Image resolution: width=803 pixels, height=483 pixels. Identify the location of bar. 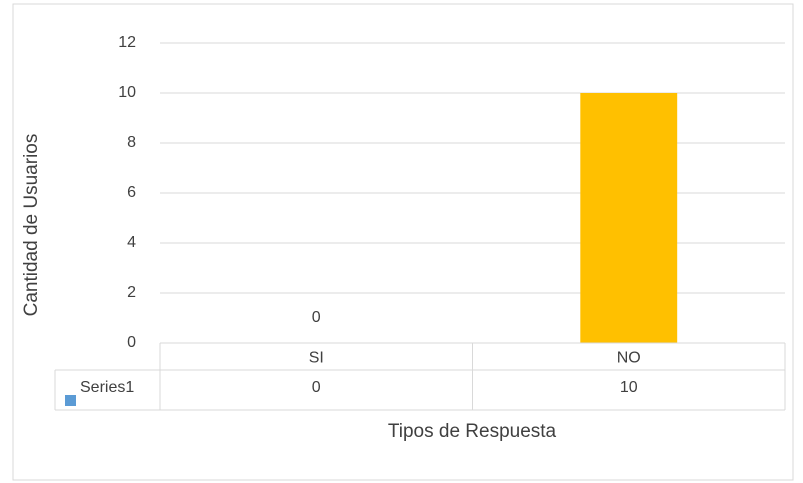
(629, 218).